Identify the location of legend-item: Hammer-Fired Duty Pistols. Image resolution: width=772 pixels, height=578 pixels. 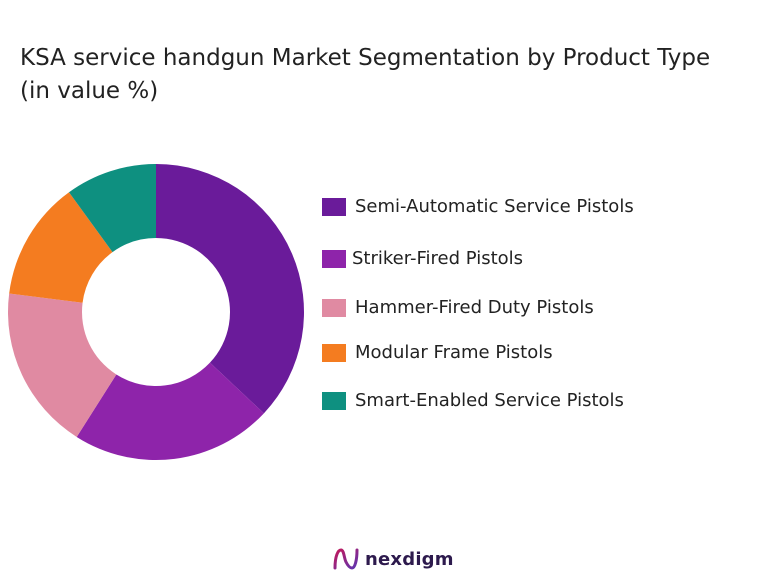
(458, 307).